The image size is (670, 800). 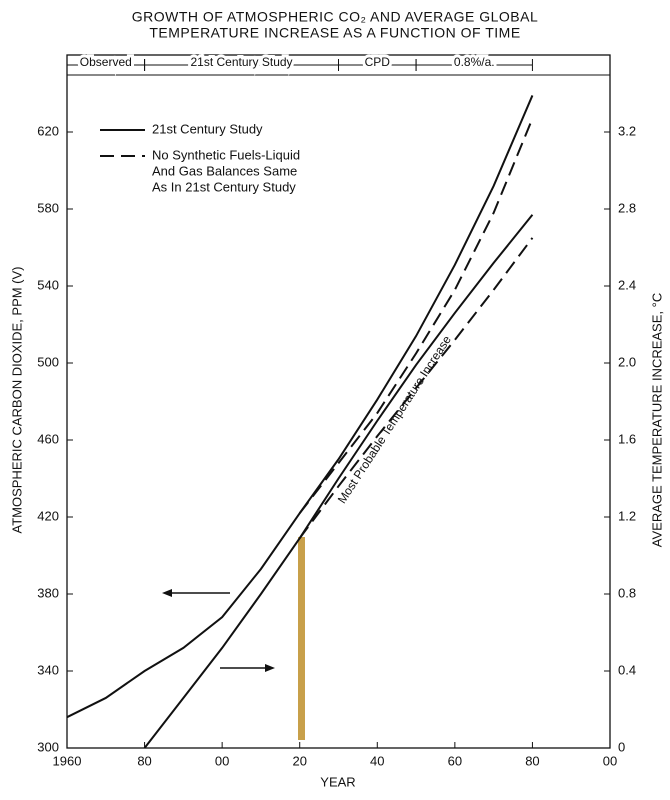 I want to click on y2-tick-label: 0, so click(x=621, y=746).